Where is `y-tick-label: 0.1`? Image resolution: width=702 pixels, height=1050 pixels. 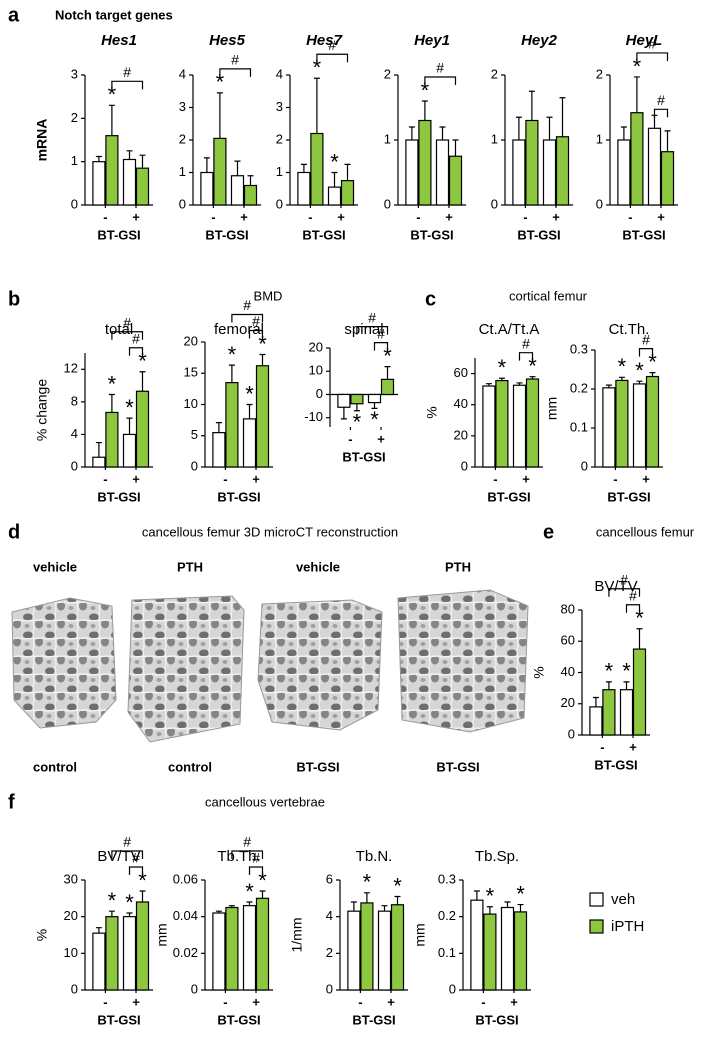 y-tick-label: 0.1 is located at coordinates (579, 426).